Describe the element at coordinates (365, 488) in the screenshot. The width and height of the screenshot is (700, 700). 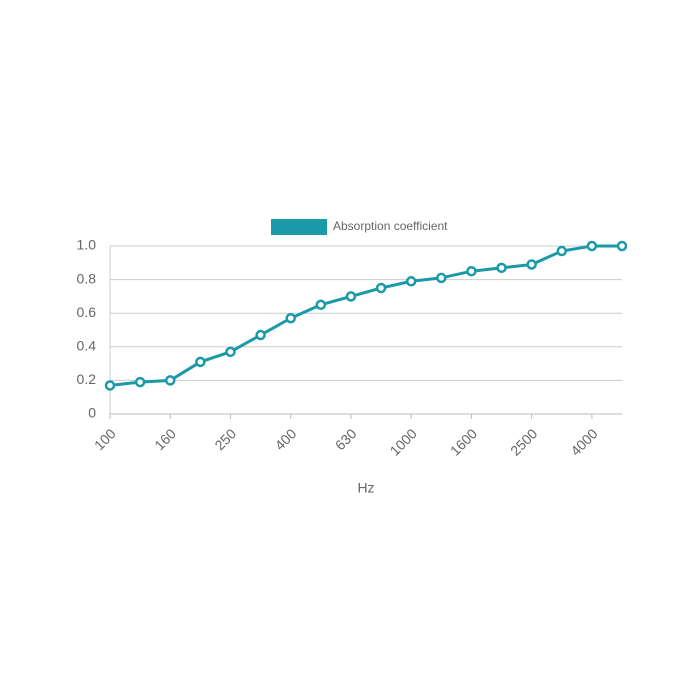
I see `x-axis-label: Hz` at that location.